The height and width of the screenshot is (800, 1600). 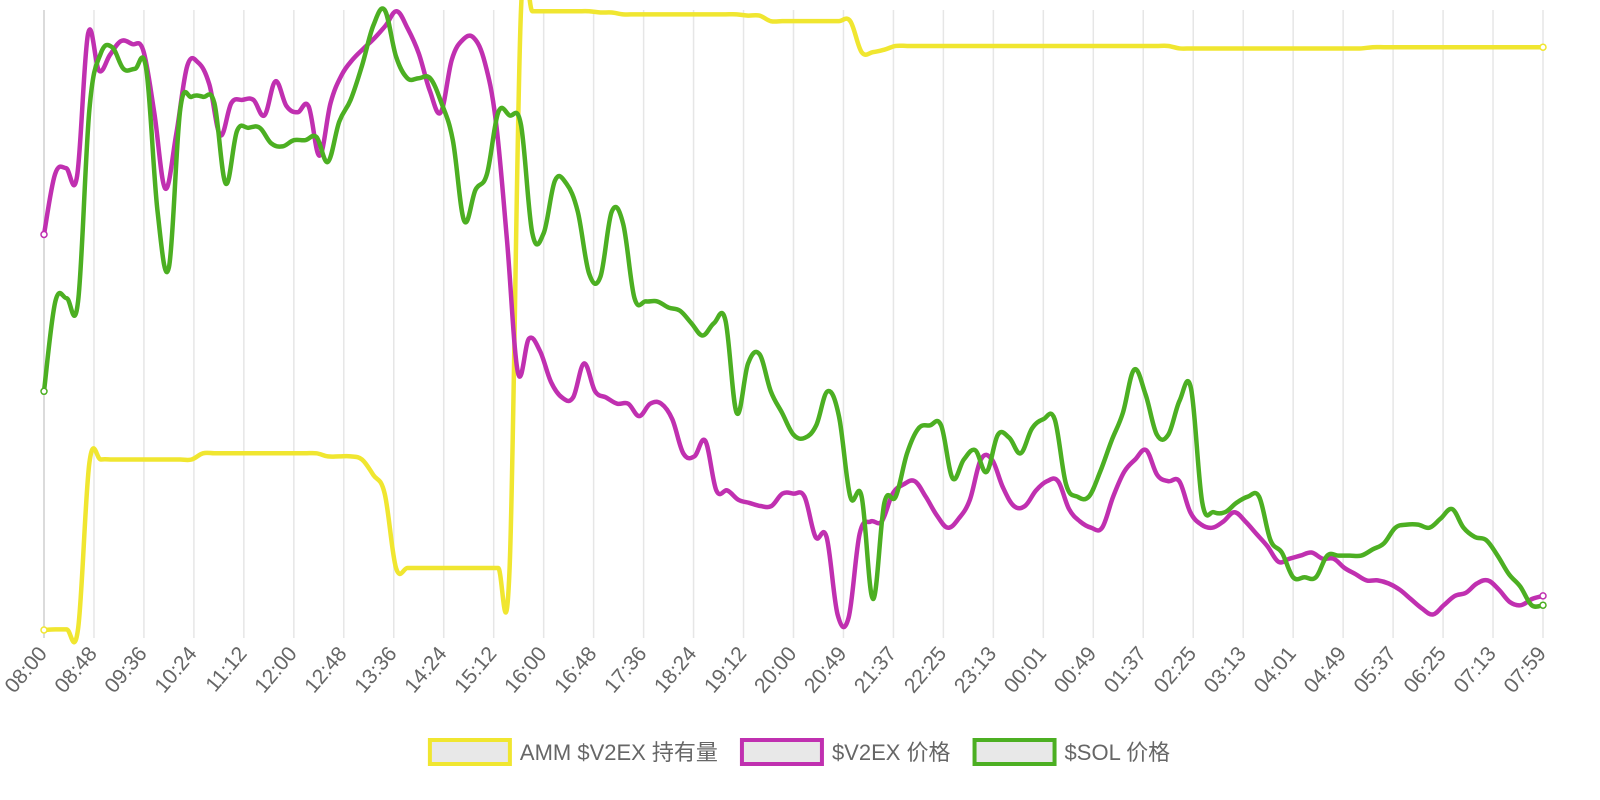 I want to click on legend-item: AMM $V2EX 持有量, so click(x=572, y=752).